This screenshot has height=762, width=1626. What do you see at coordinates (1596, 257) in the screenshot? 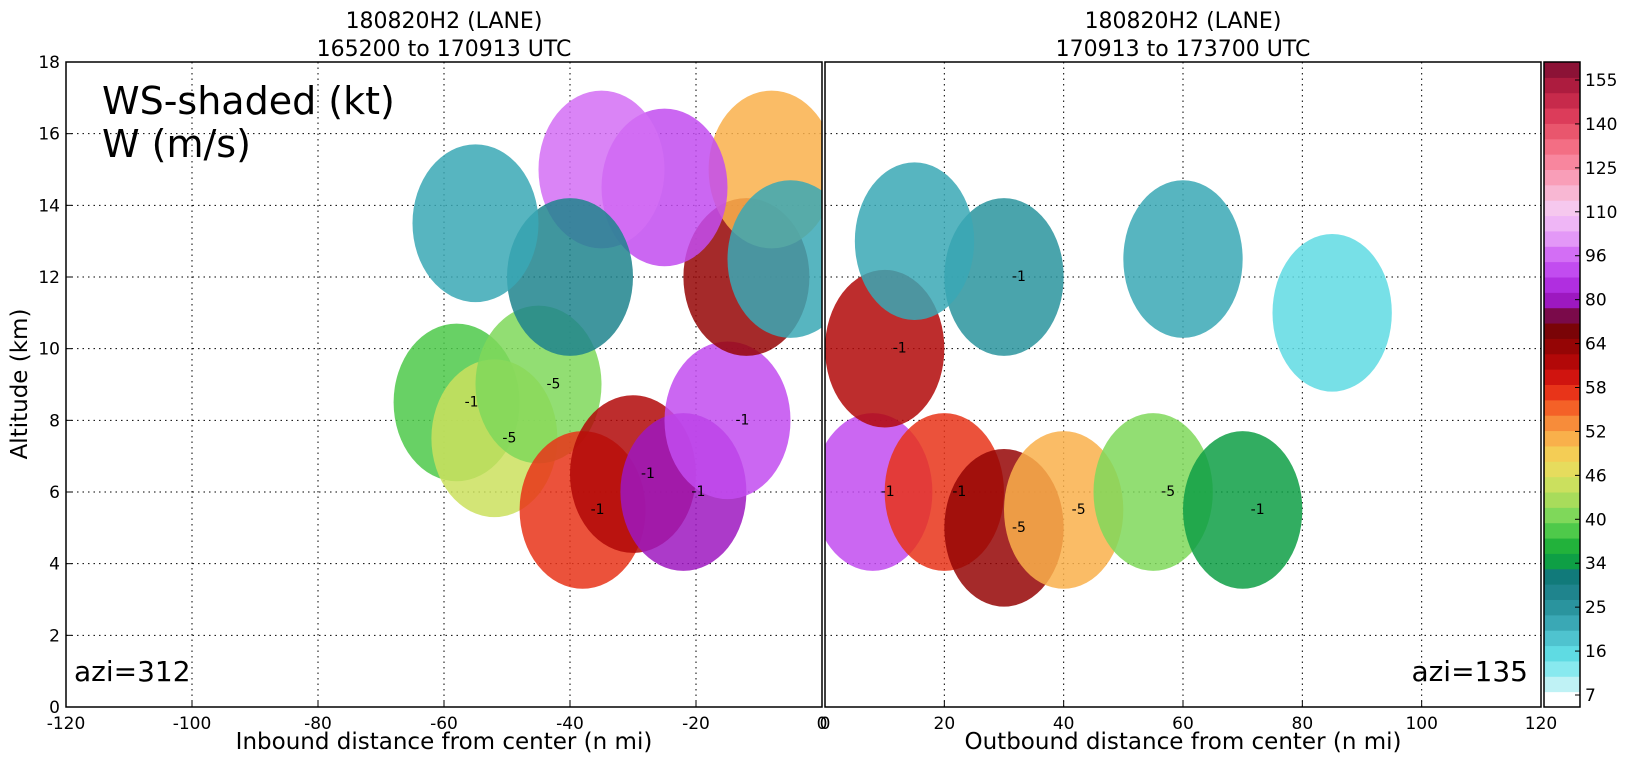
I see `colorbar-label: 96` at bounding box center [1596, 257].